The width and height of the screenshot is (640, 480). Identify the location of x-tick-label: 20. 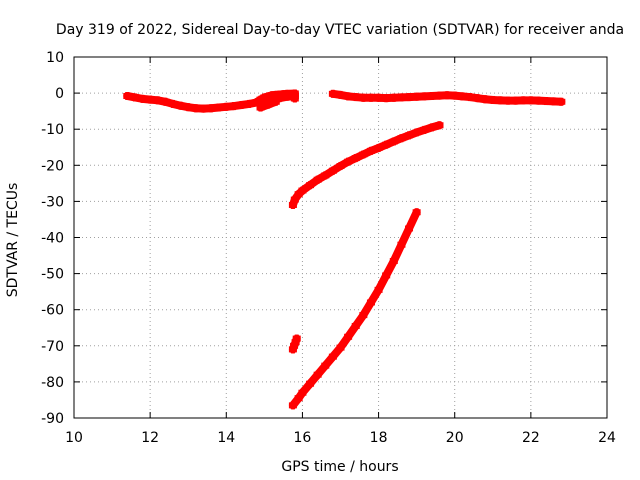
(455, 438).